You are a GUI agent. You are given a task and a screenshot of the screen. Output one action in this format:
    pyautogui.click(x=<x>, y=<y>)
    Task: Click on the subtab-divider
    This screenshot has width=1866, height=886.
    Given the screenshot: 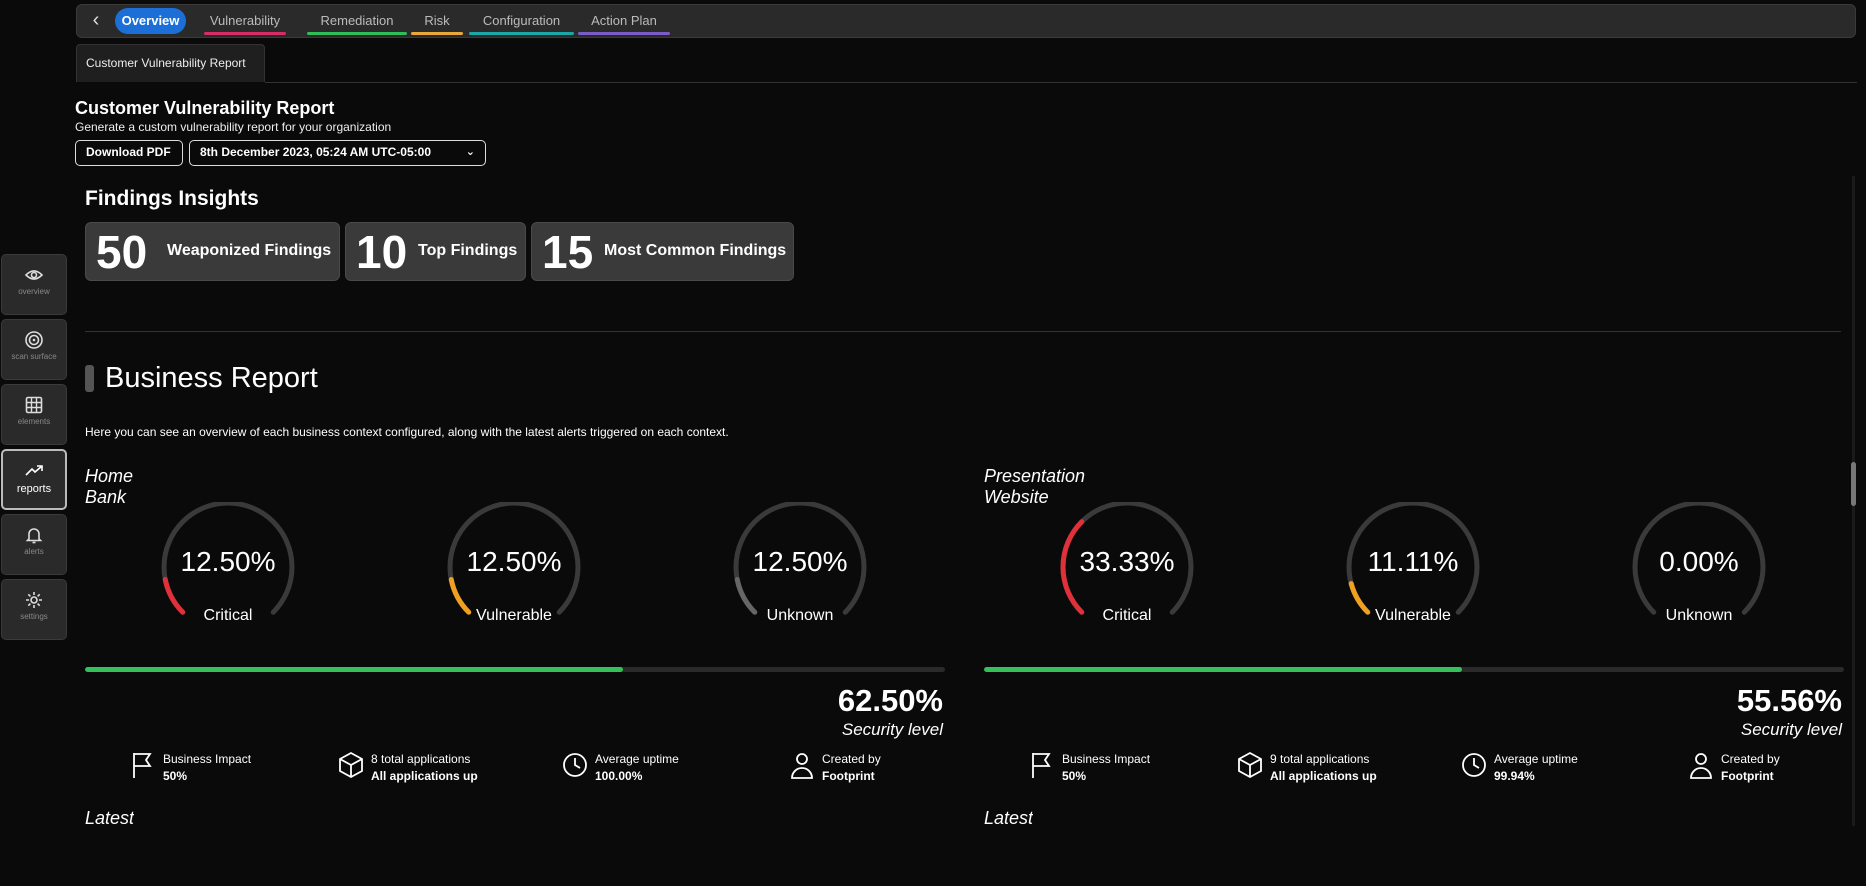 What is the action you would take?
    pyautogui.click(x=1061, y=82)
    